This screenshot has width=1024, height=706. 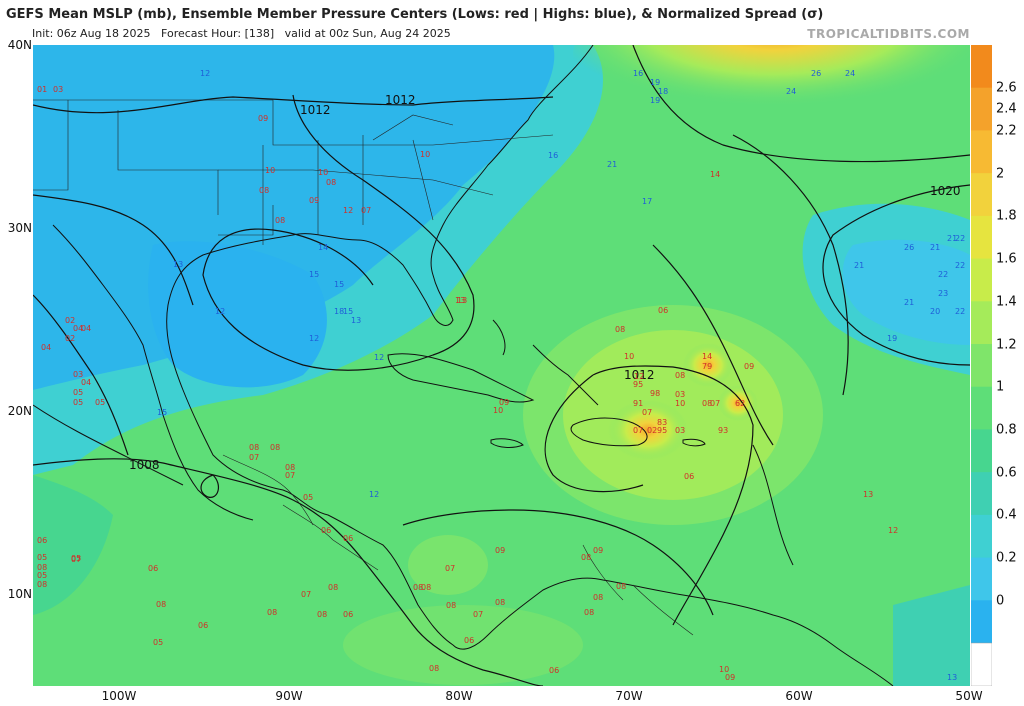 What do you see at coordinates (367, 33) in the screenshot?
I see `valid-time: valid at 00z Sun, Aug 24 2025` at bounding box center [367, 33].